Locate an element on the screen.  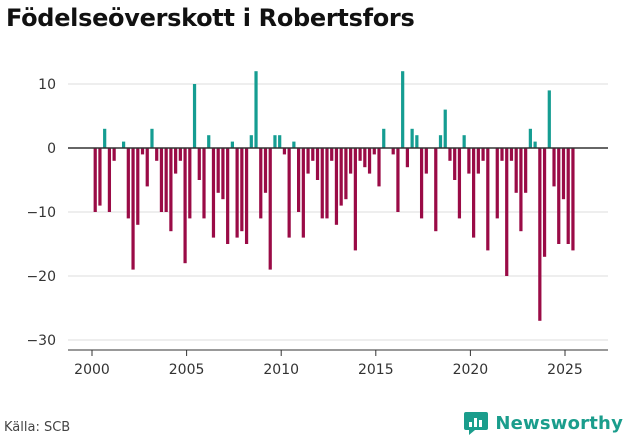
brand-name: Newsworthy is located at coordinates (559, 423).